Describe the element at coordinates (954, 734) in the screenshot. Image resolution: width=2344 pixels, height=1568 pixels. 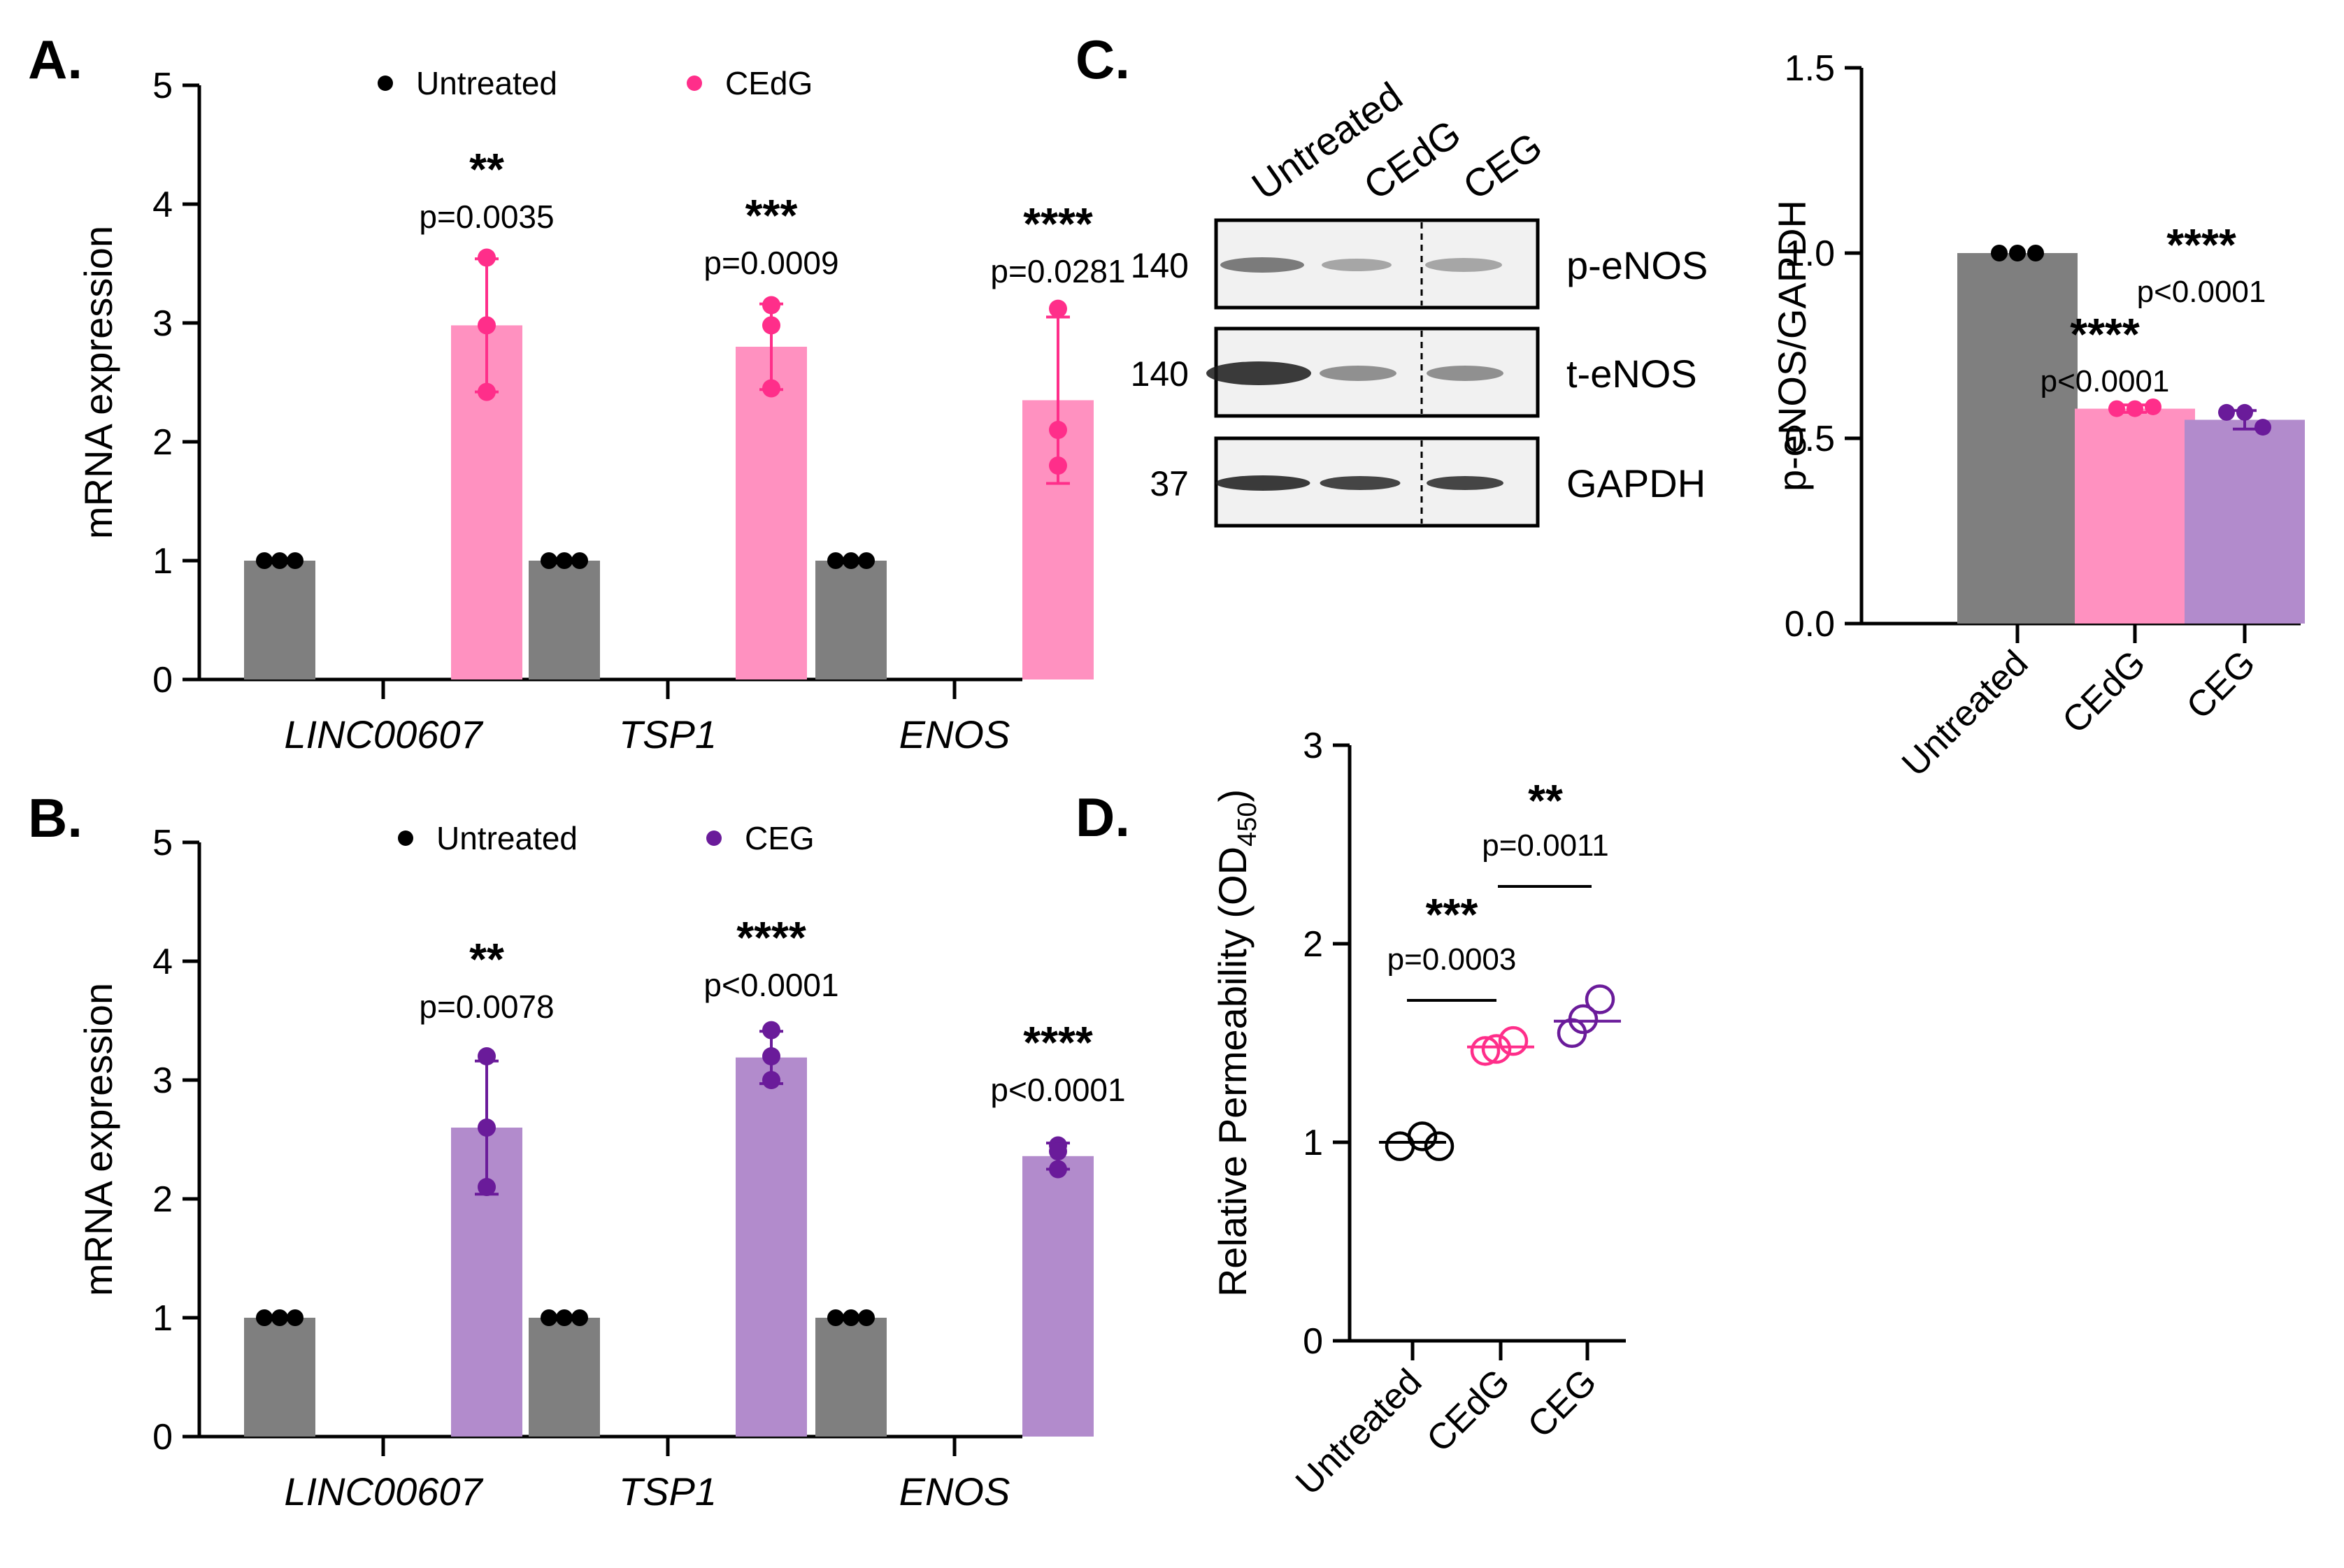
I see `x-tick-label: ENOS` at that location.